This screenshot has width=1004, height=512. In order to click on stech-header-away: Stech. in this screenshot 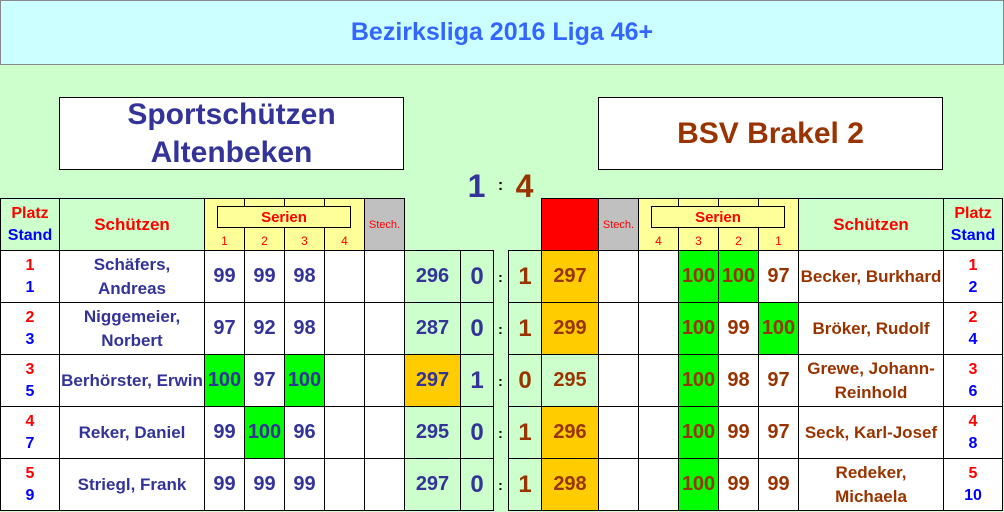, I will do `click(618, 224)`.